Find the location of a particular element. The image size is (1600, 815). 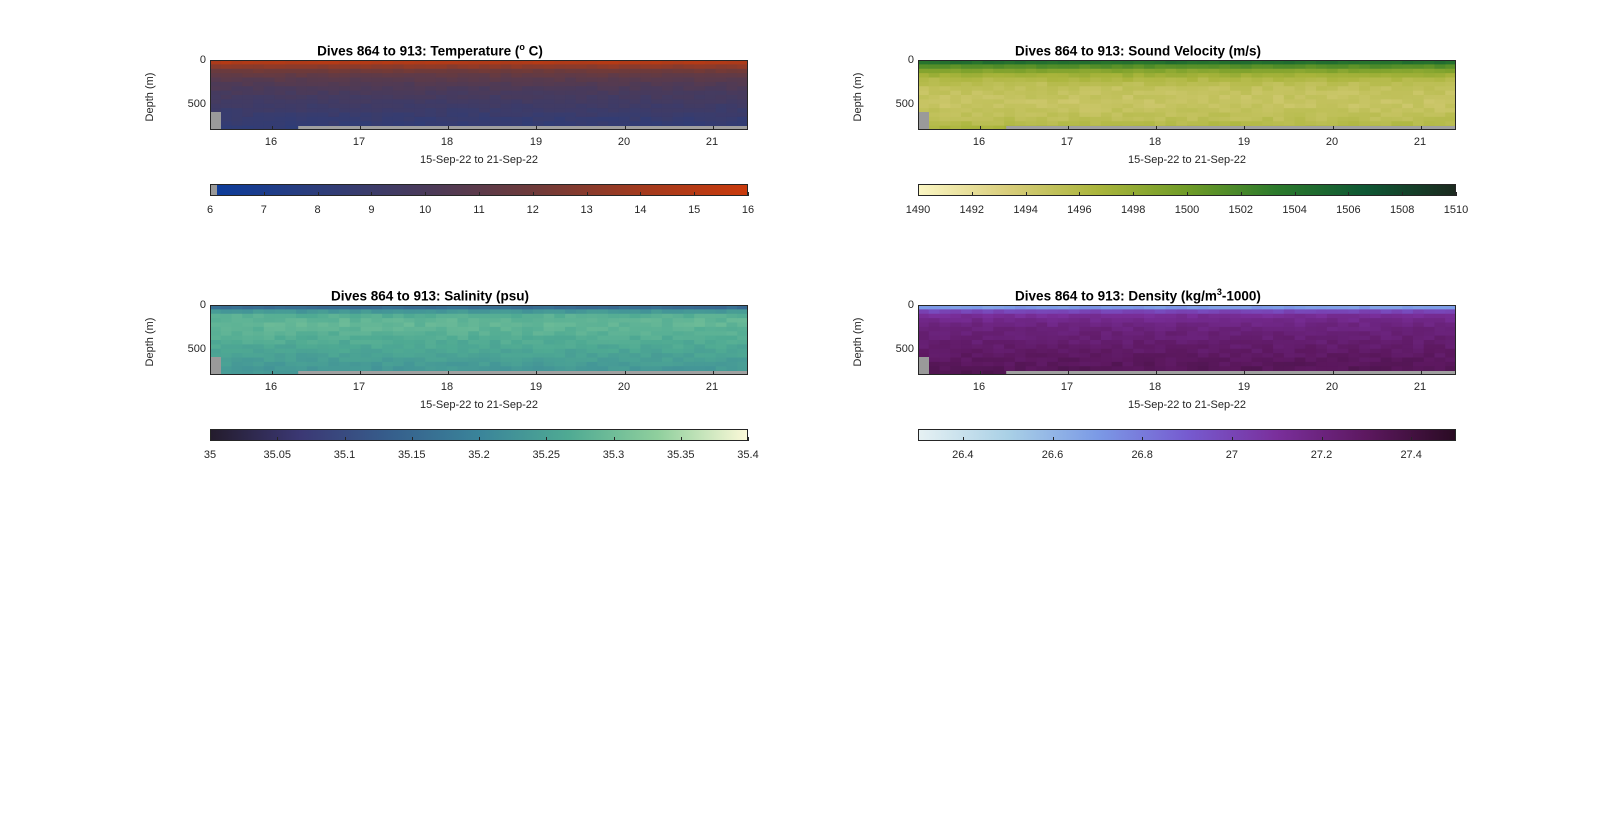

x-tick-mark is located at coordinates (1333, 373).